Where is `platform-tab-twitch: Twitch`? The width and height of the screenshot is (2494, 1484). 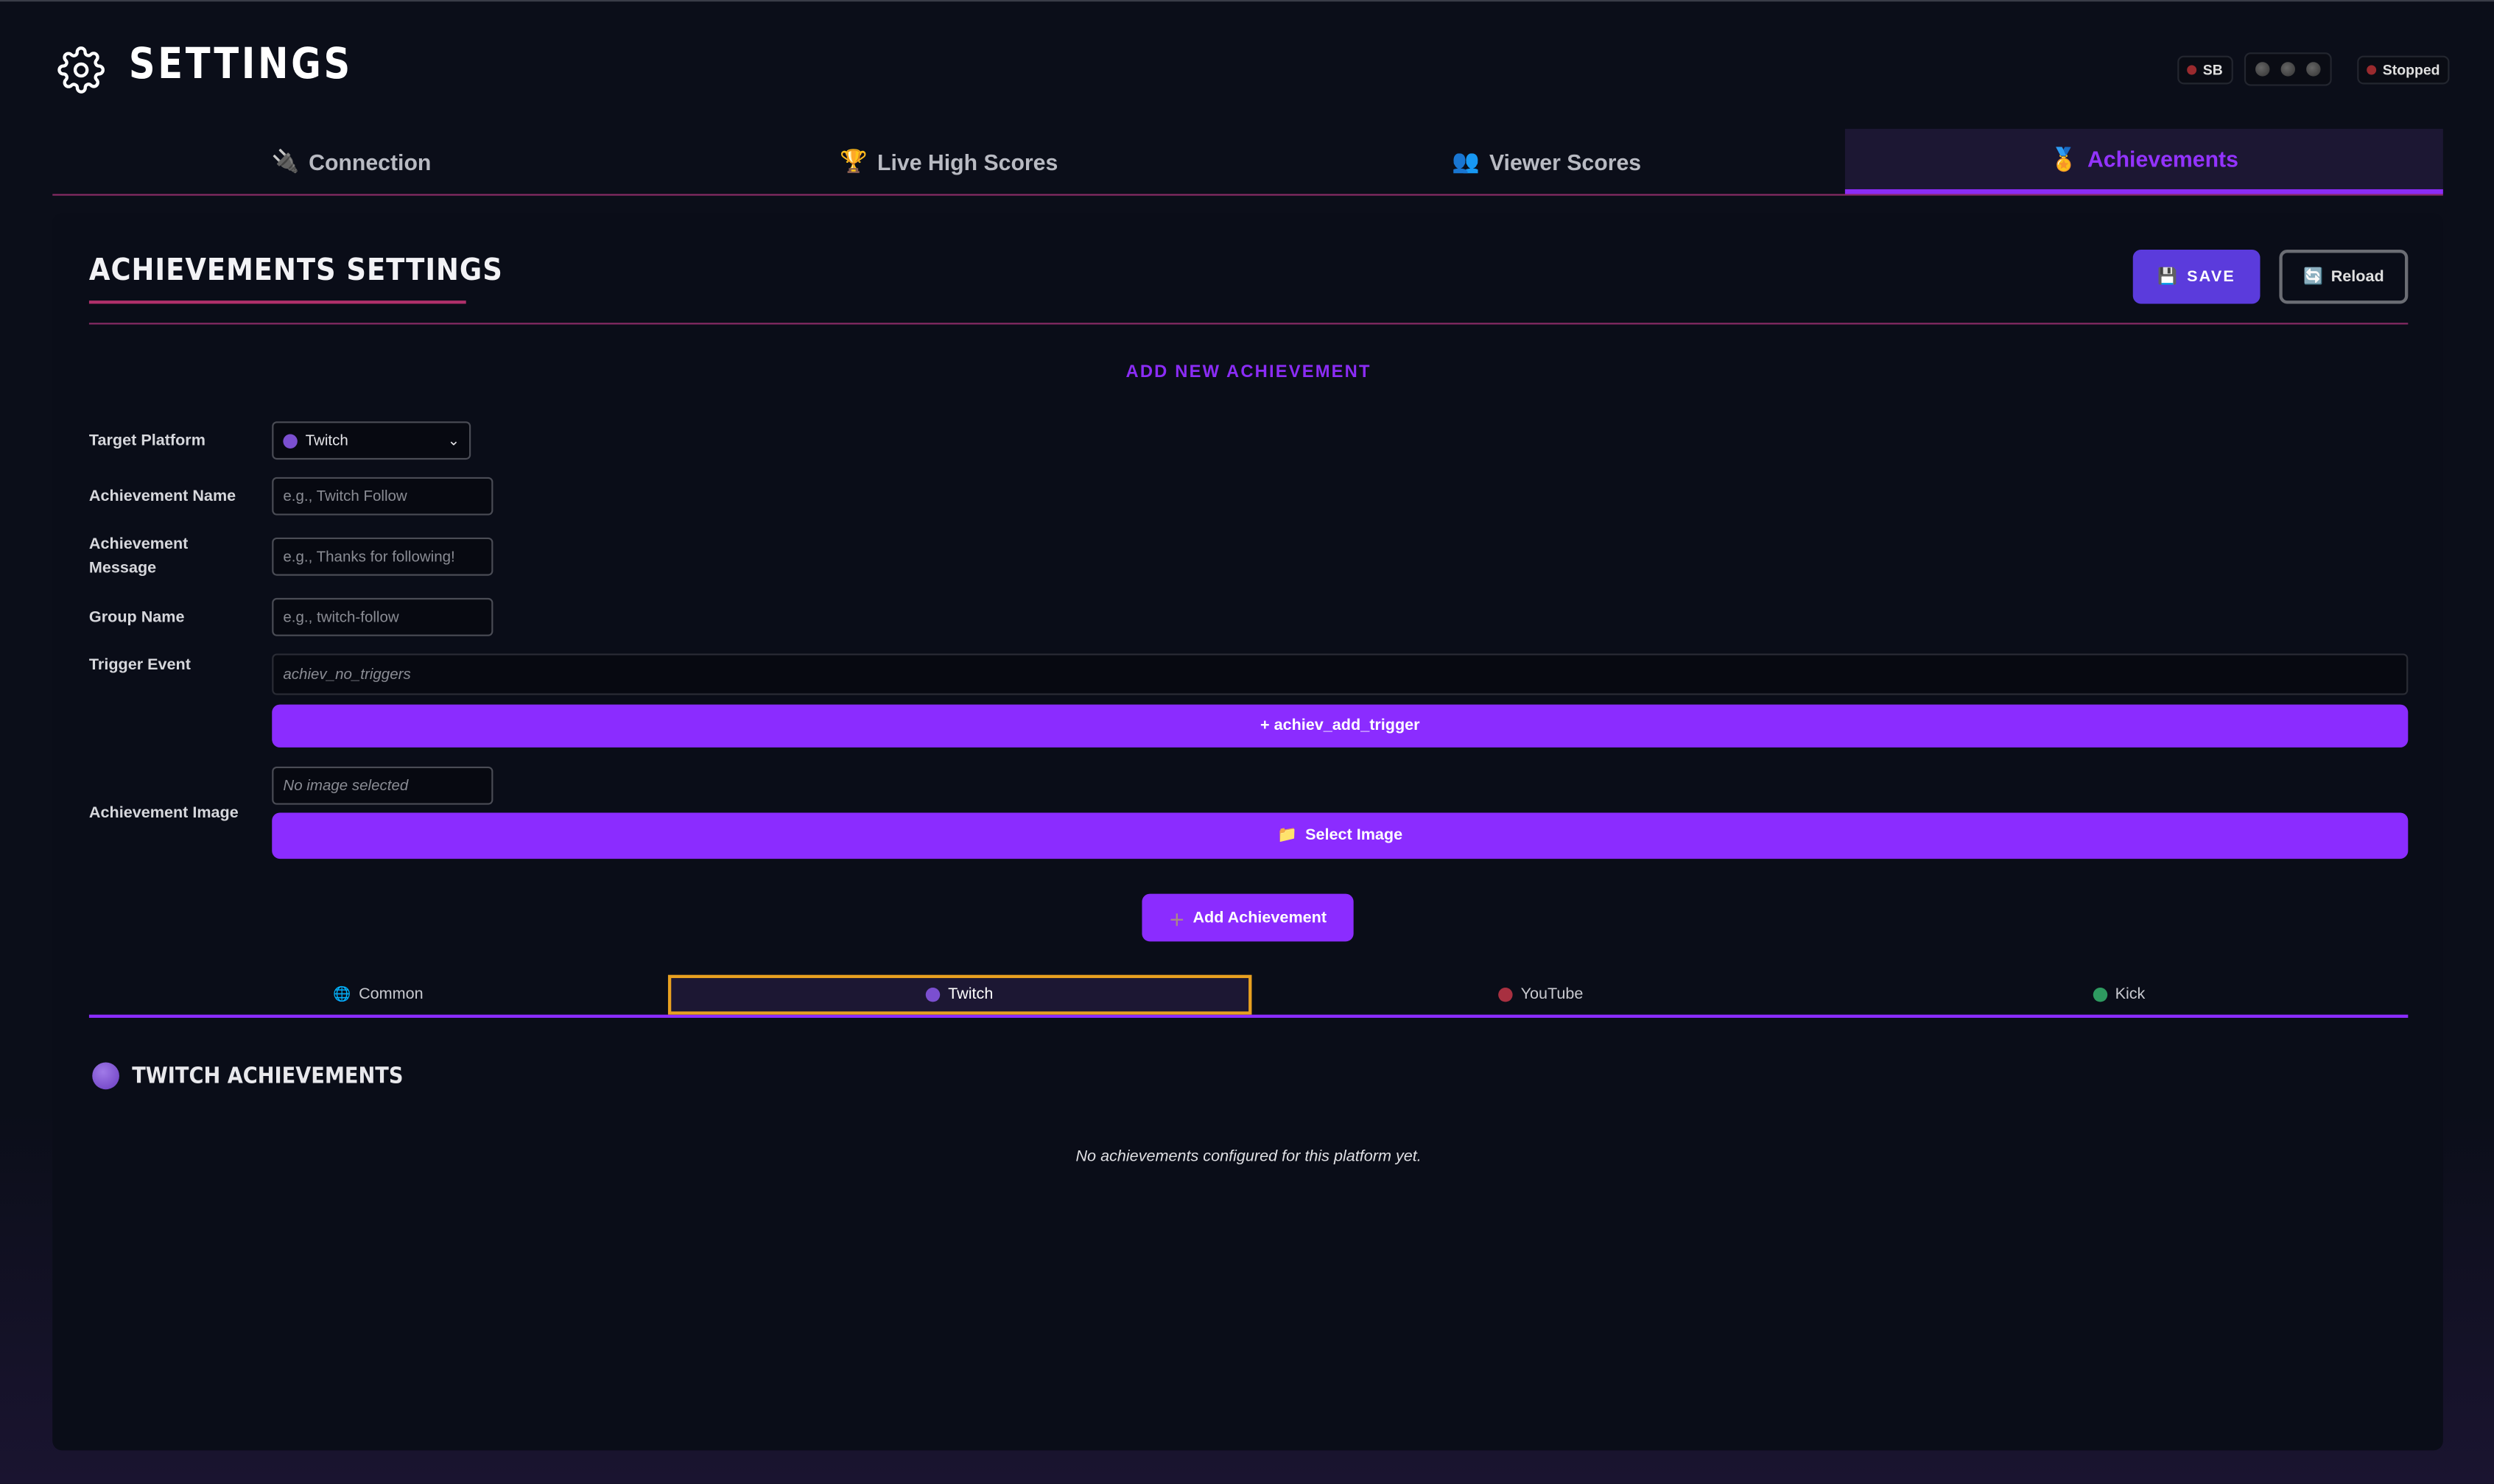 platform-tab-twitch: Twitch is located at coordinates (959, 995).